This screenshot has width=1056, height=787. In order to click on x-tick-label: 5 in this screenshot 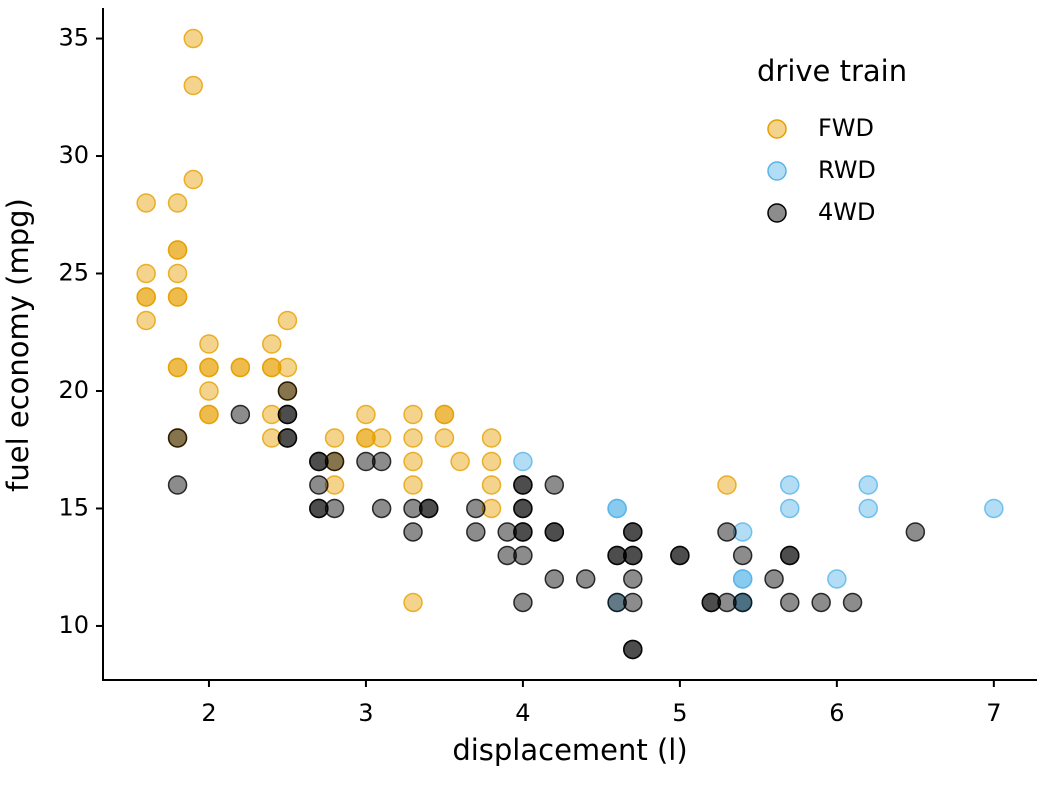, I will do `click(679, 713)`.